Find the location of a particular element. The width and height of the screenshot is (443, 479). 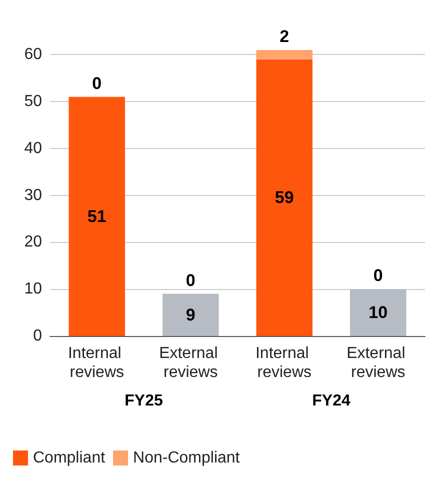

text: FY25 is located at coordinates (143, 401).